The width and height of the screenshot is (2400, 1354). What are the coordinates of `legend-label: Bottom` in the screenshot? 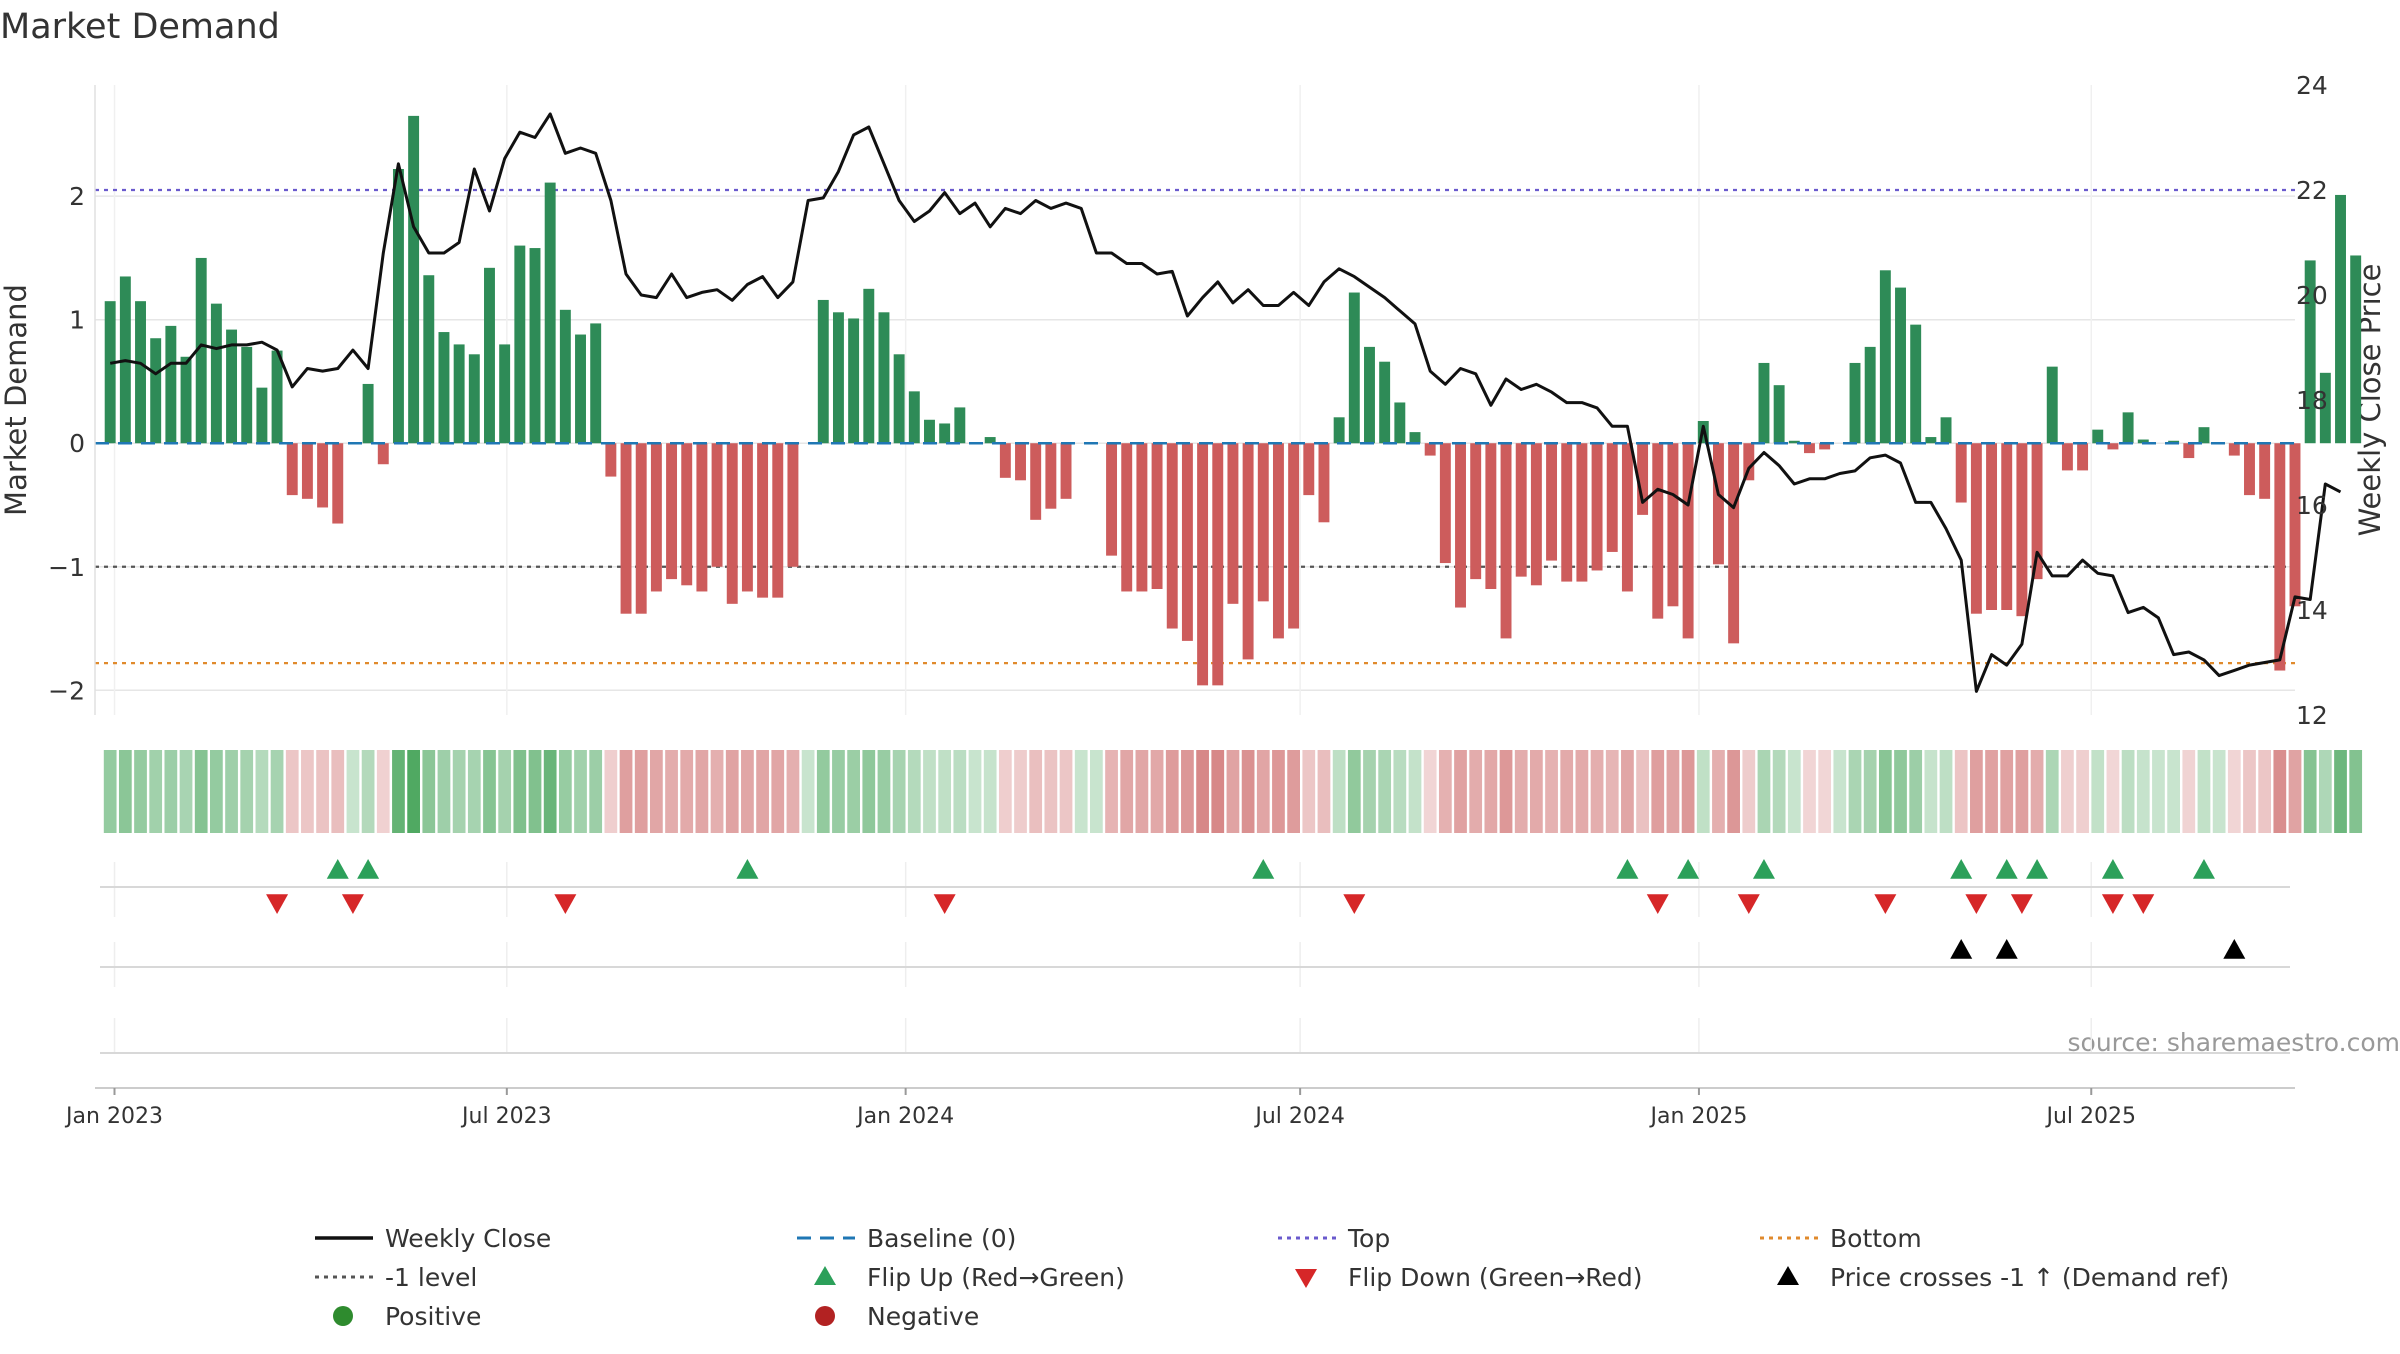 It's located at (1876, 1238).